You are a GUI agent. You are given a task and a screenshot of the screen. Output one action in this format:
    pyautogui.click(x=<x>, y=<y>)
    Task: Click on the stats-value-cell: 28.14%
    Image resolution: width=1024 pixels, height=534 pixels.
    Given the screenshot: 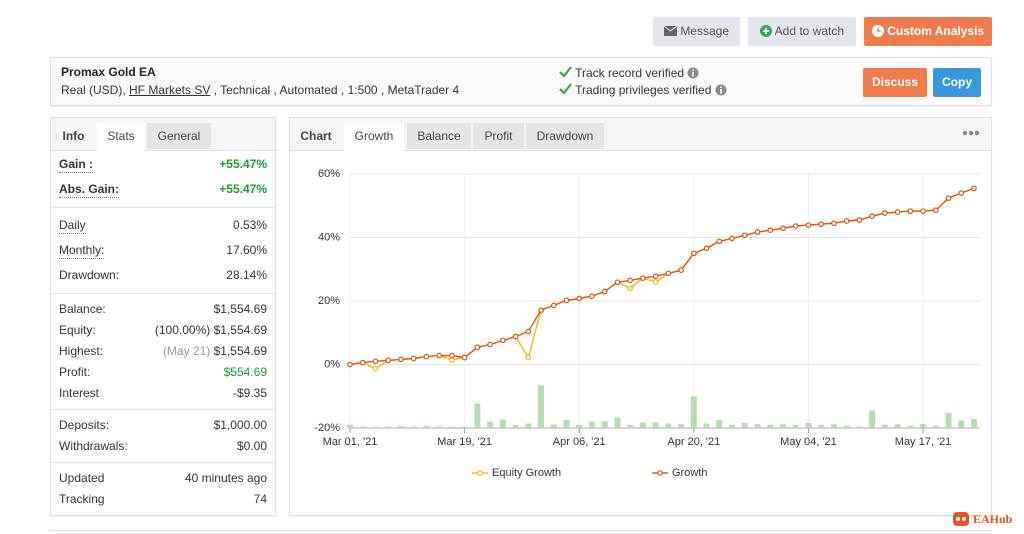 What is the action you would take?
    pyautogui.click(x=246, y=275)
    